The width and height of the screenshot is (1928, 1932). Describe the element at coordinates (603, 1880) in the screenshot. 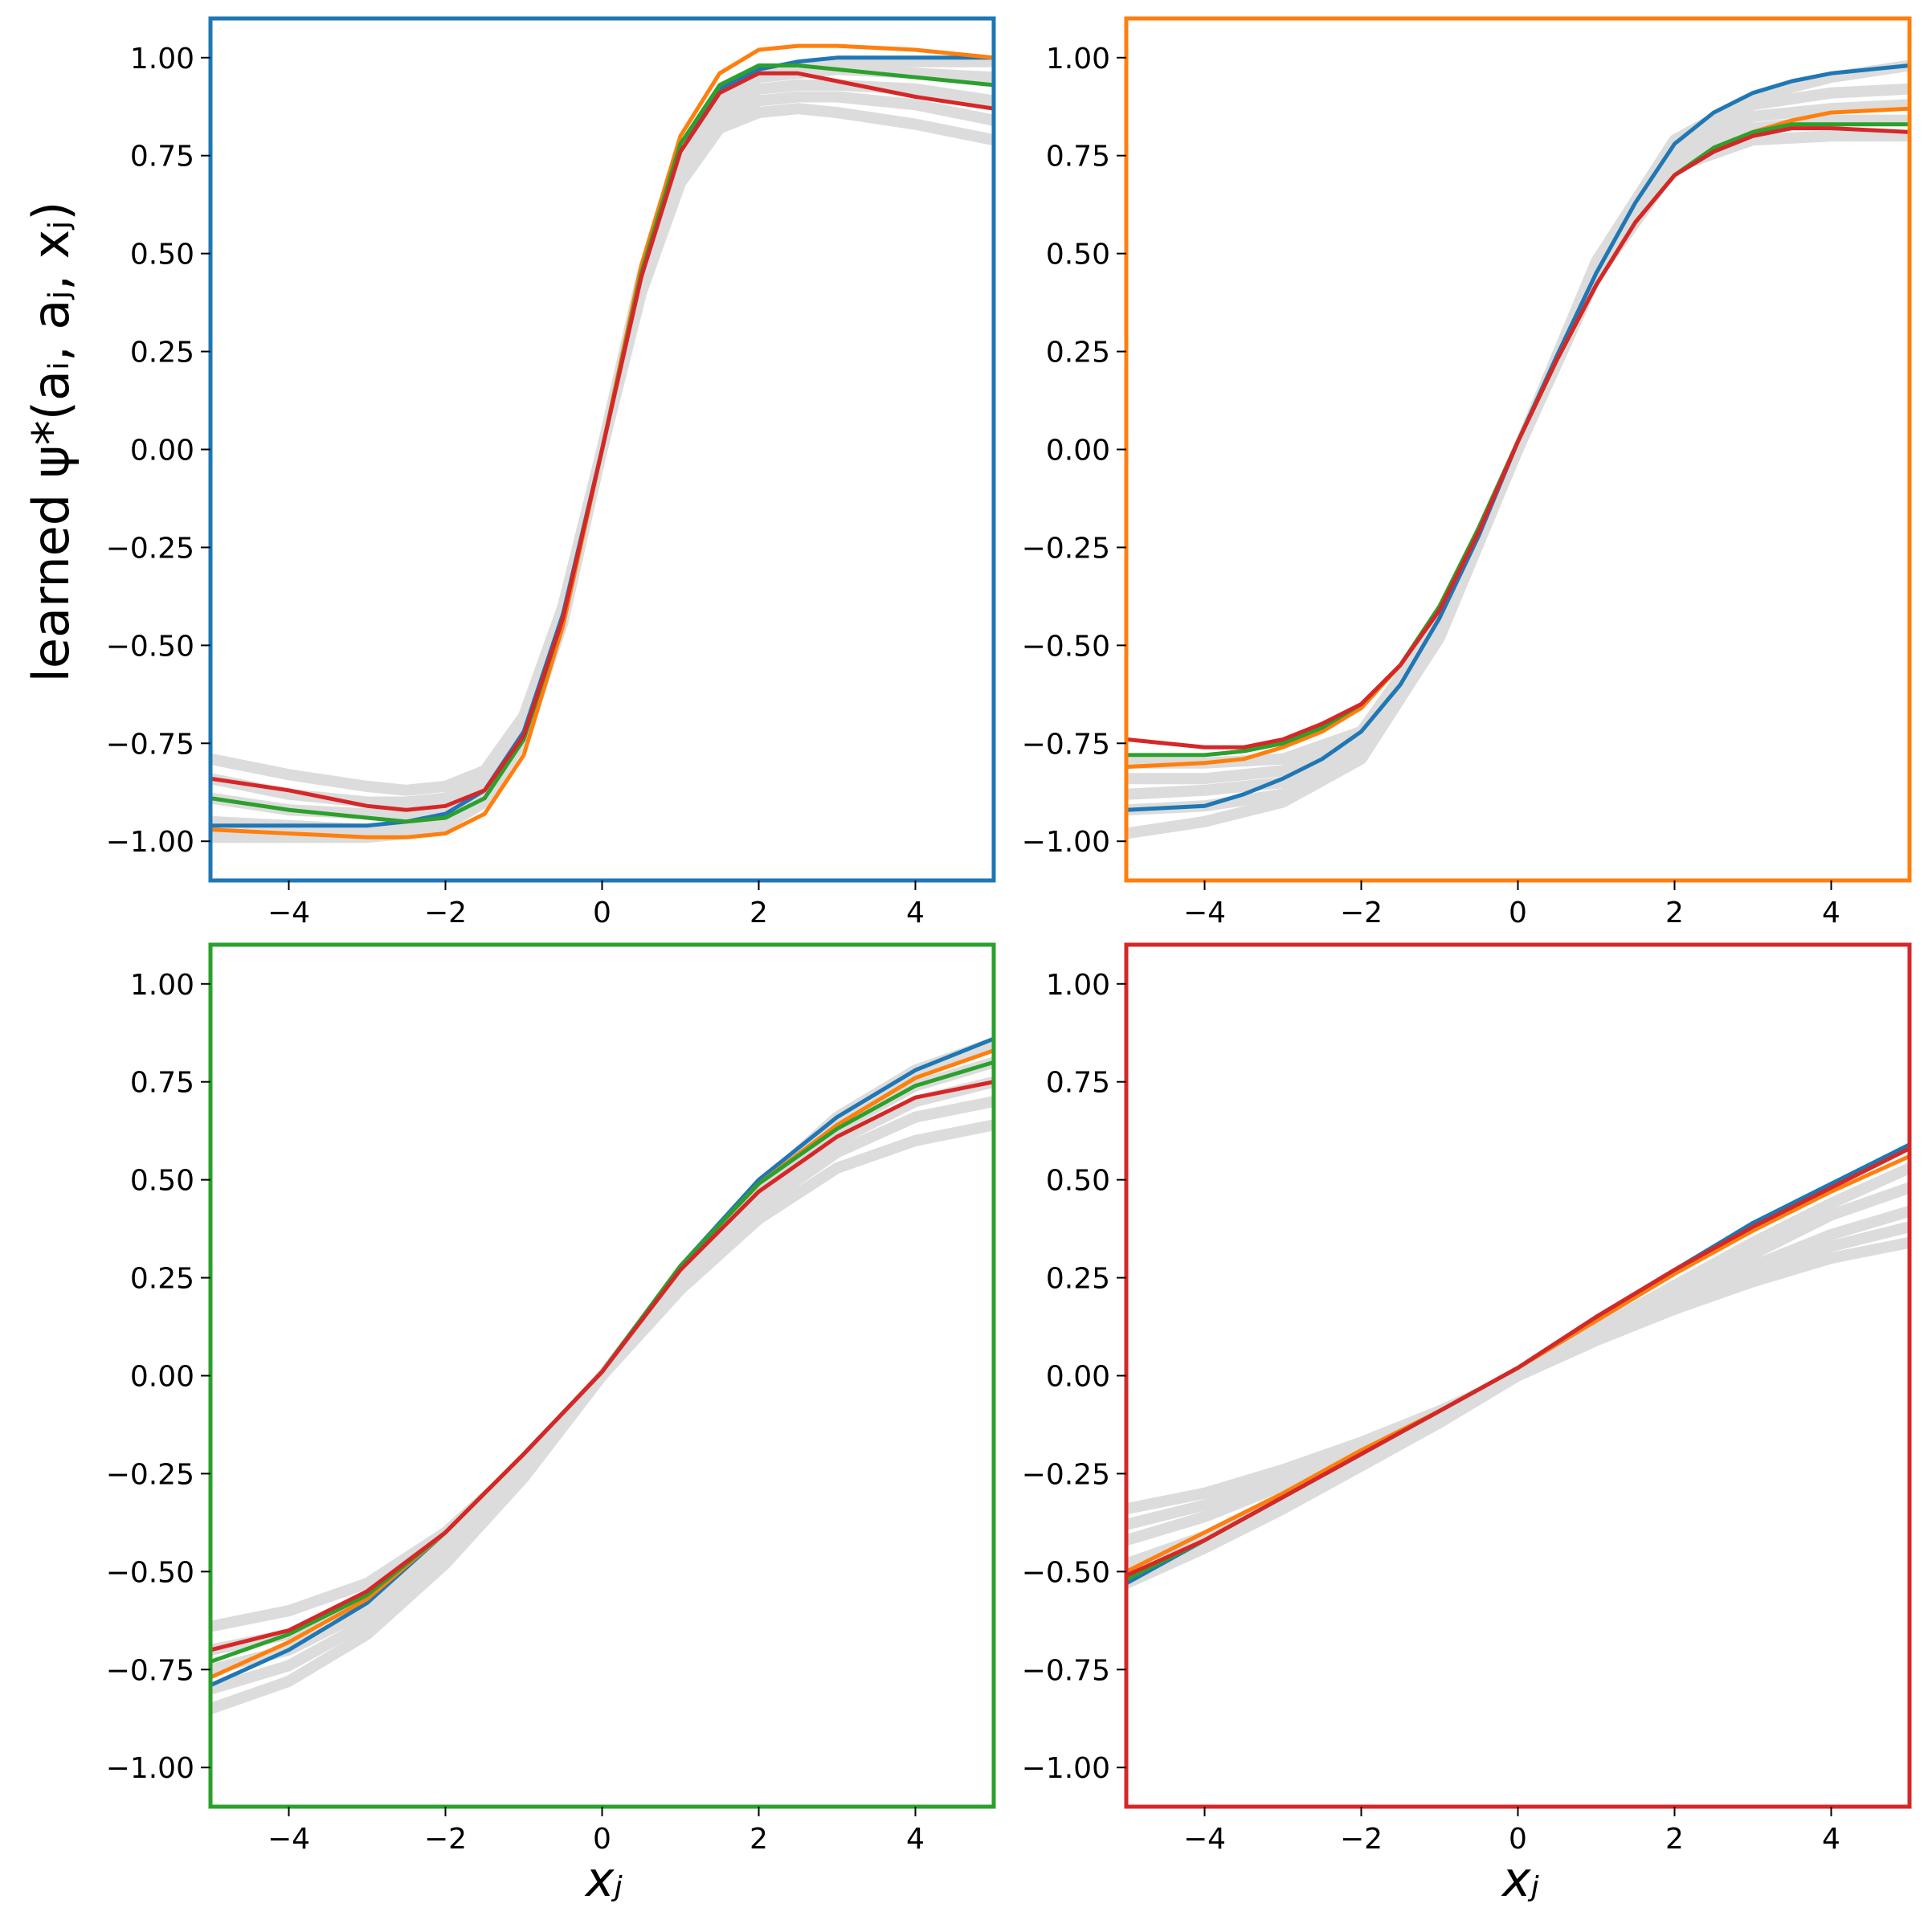

I see `panel-3-xlabel: xⱼ` at that location.